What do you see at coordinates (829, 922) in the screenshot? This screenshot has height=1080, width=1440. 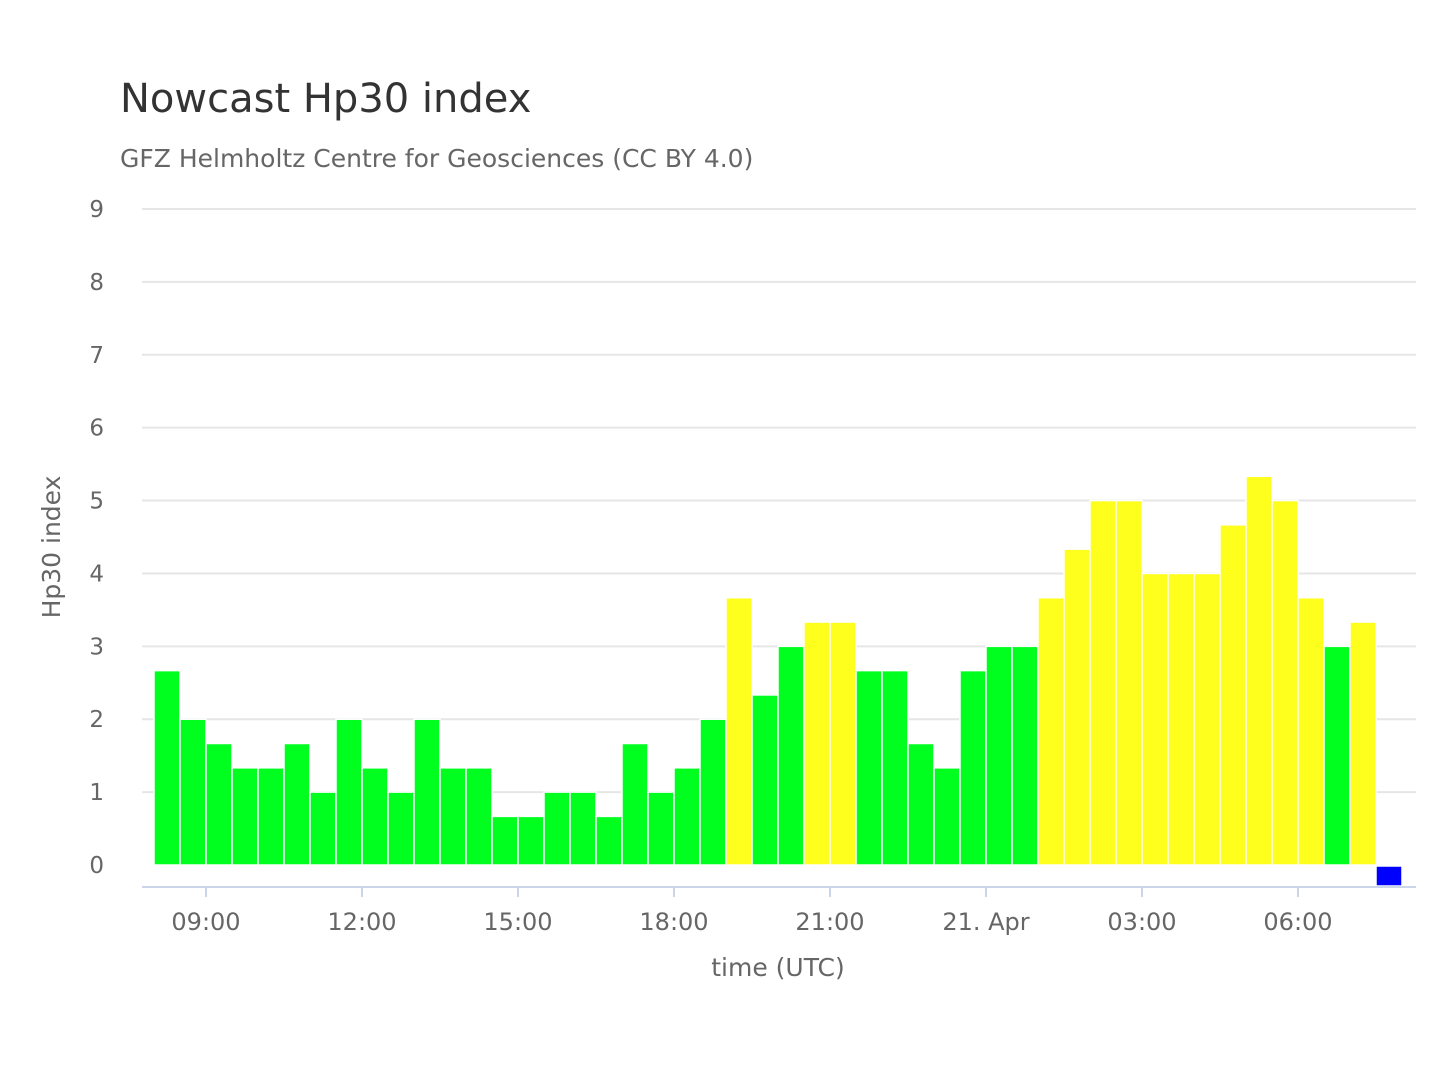 I see `x-tick-label: 21:00` at bounding box center [829, 922].